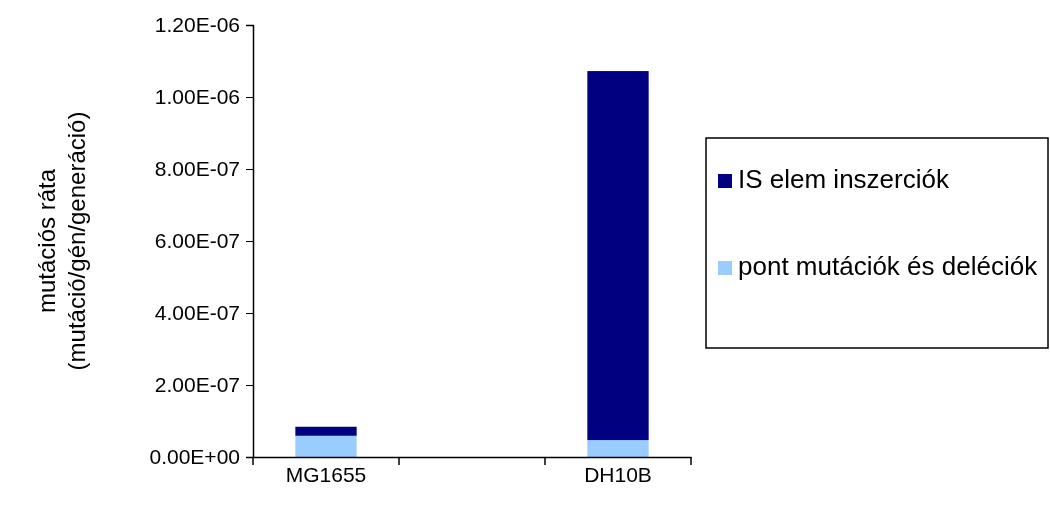 This screenshot has width=1050, height=515. Describe the element at coordinates (61, 241) in the screenshot. I see `y-axis-title: mutációs ráta (mutáció/gén/generáció)` at that location.